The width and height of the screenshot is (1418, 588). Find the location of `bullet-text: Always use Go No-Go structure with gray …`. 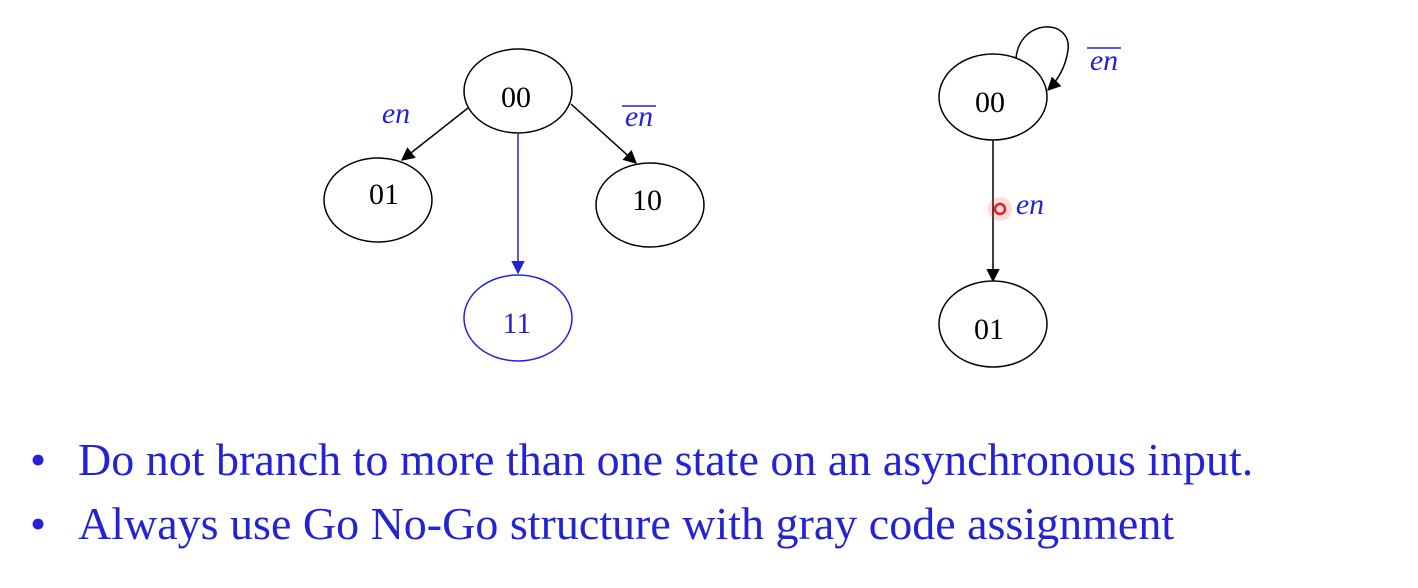

bullet-text: Always use Go No-Go structure with gray … is located at coordinates (626, 523).